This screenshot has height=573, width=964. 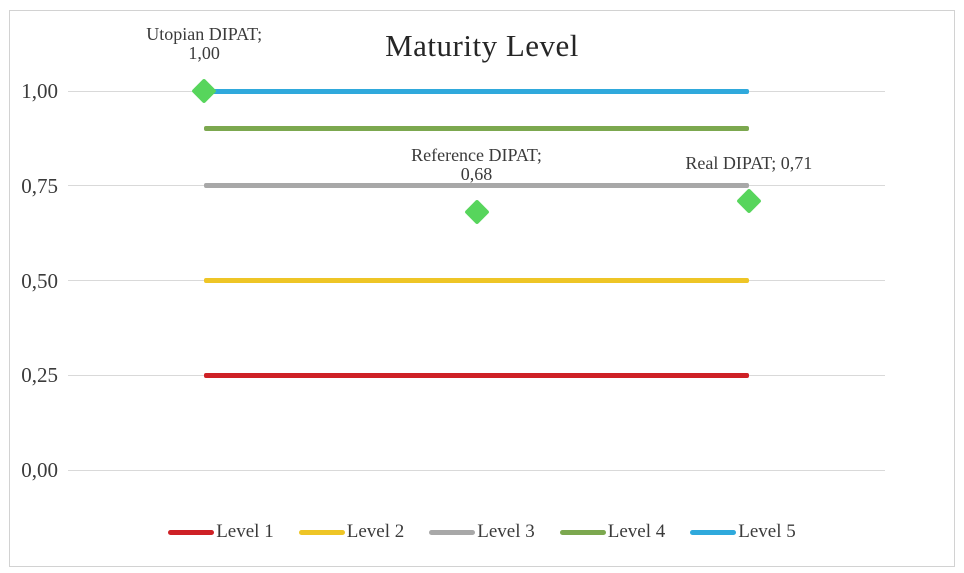 What do you see at coordinates (476, 155) in the screenshot?
I see `data-label-line: Reference DIPAT;` at bounding box center [476, 155].